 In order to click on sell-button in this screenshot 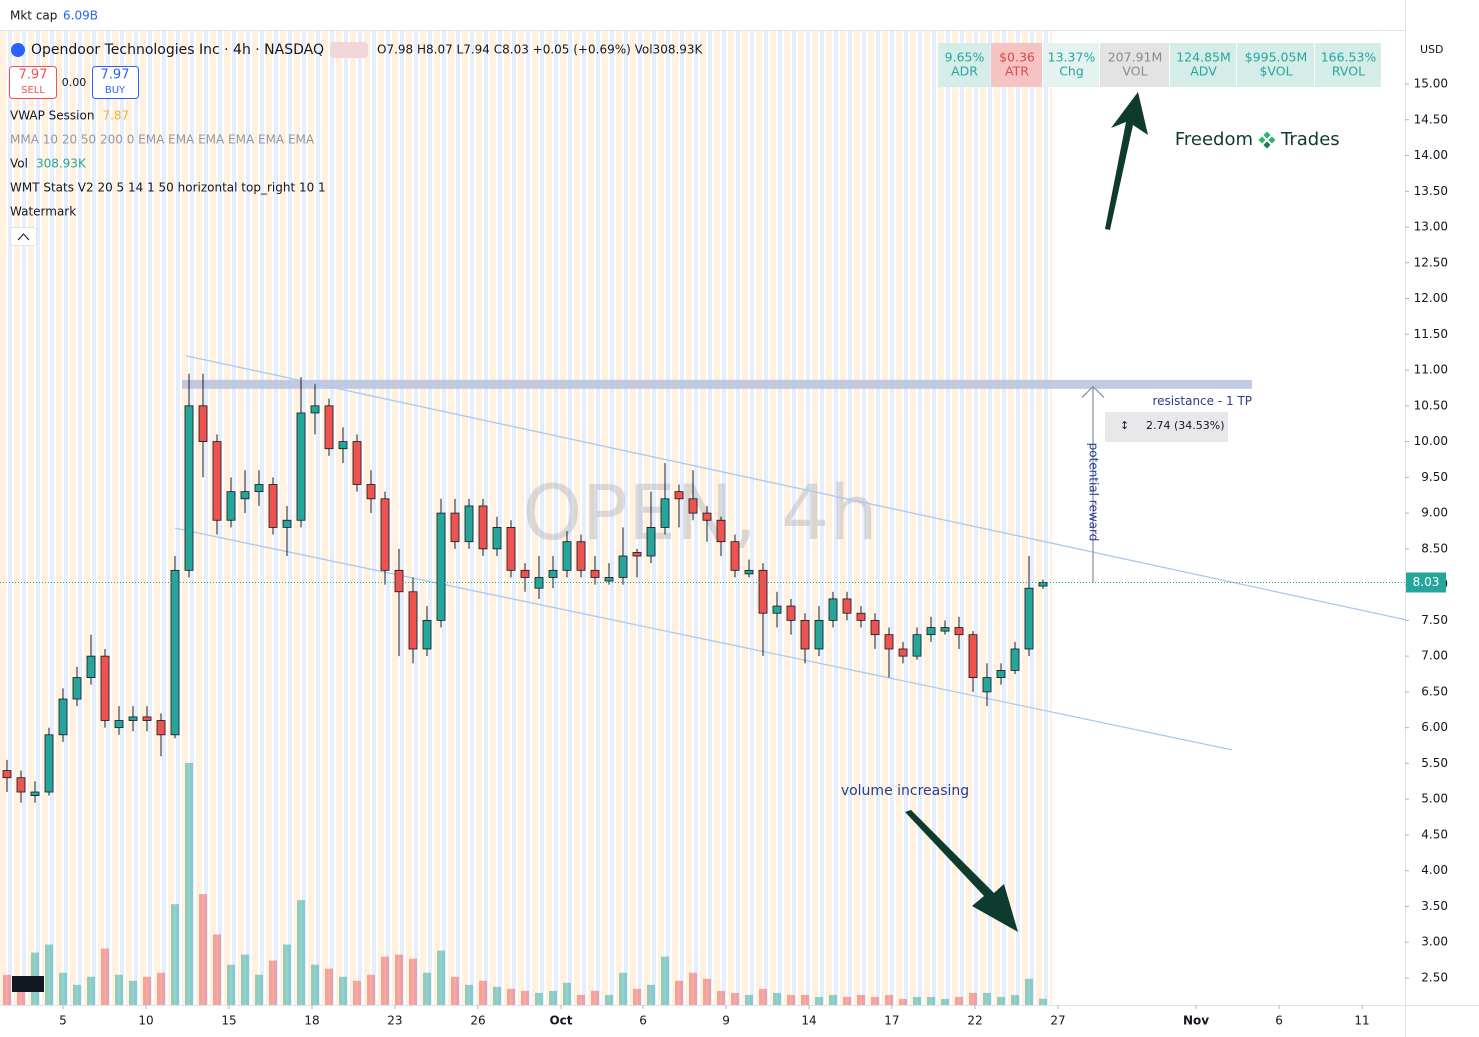, I will do `click(33, 82)`.